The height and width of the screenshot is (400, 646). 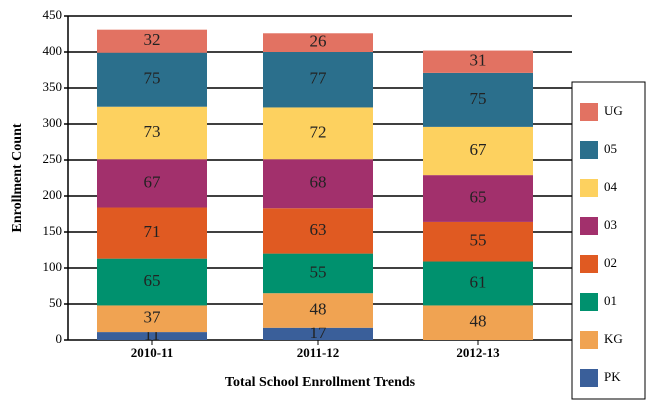 I want to click on data-label: 63, so click(x=318, y=229).